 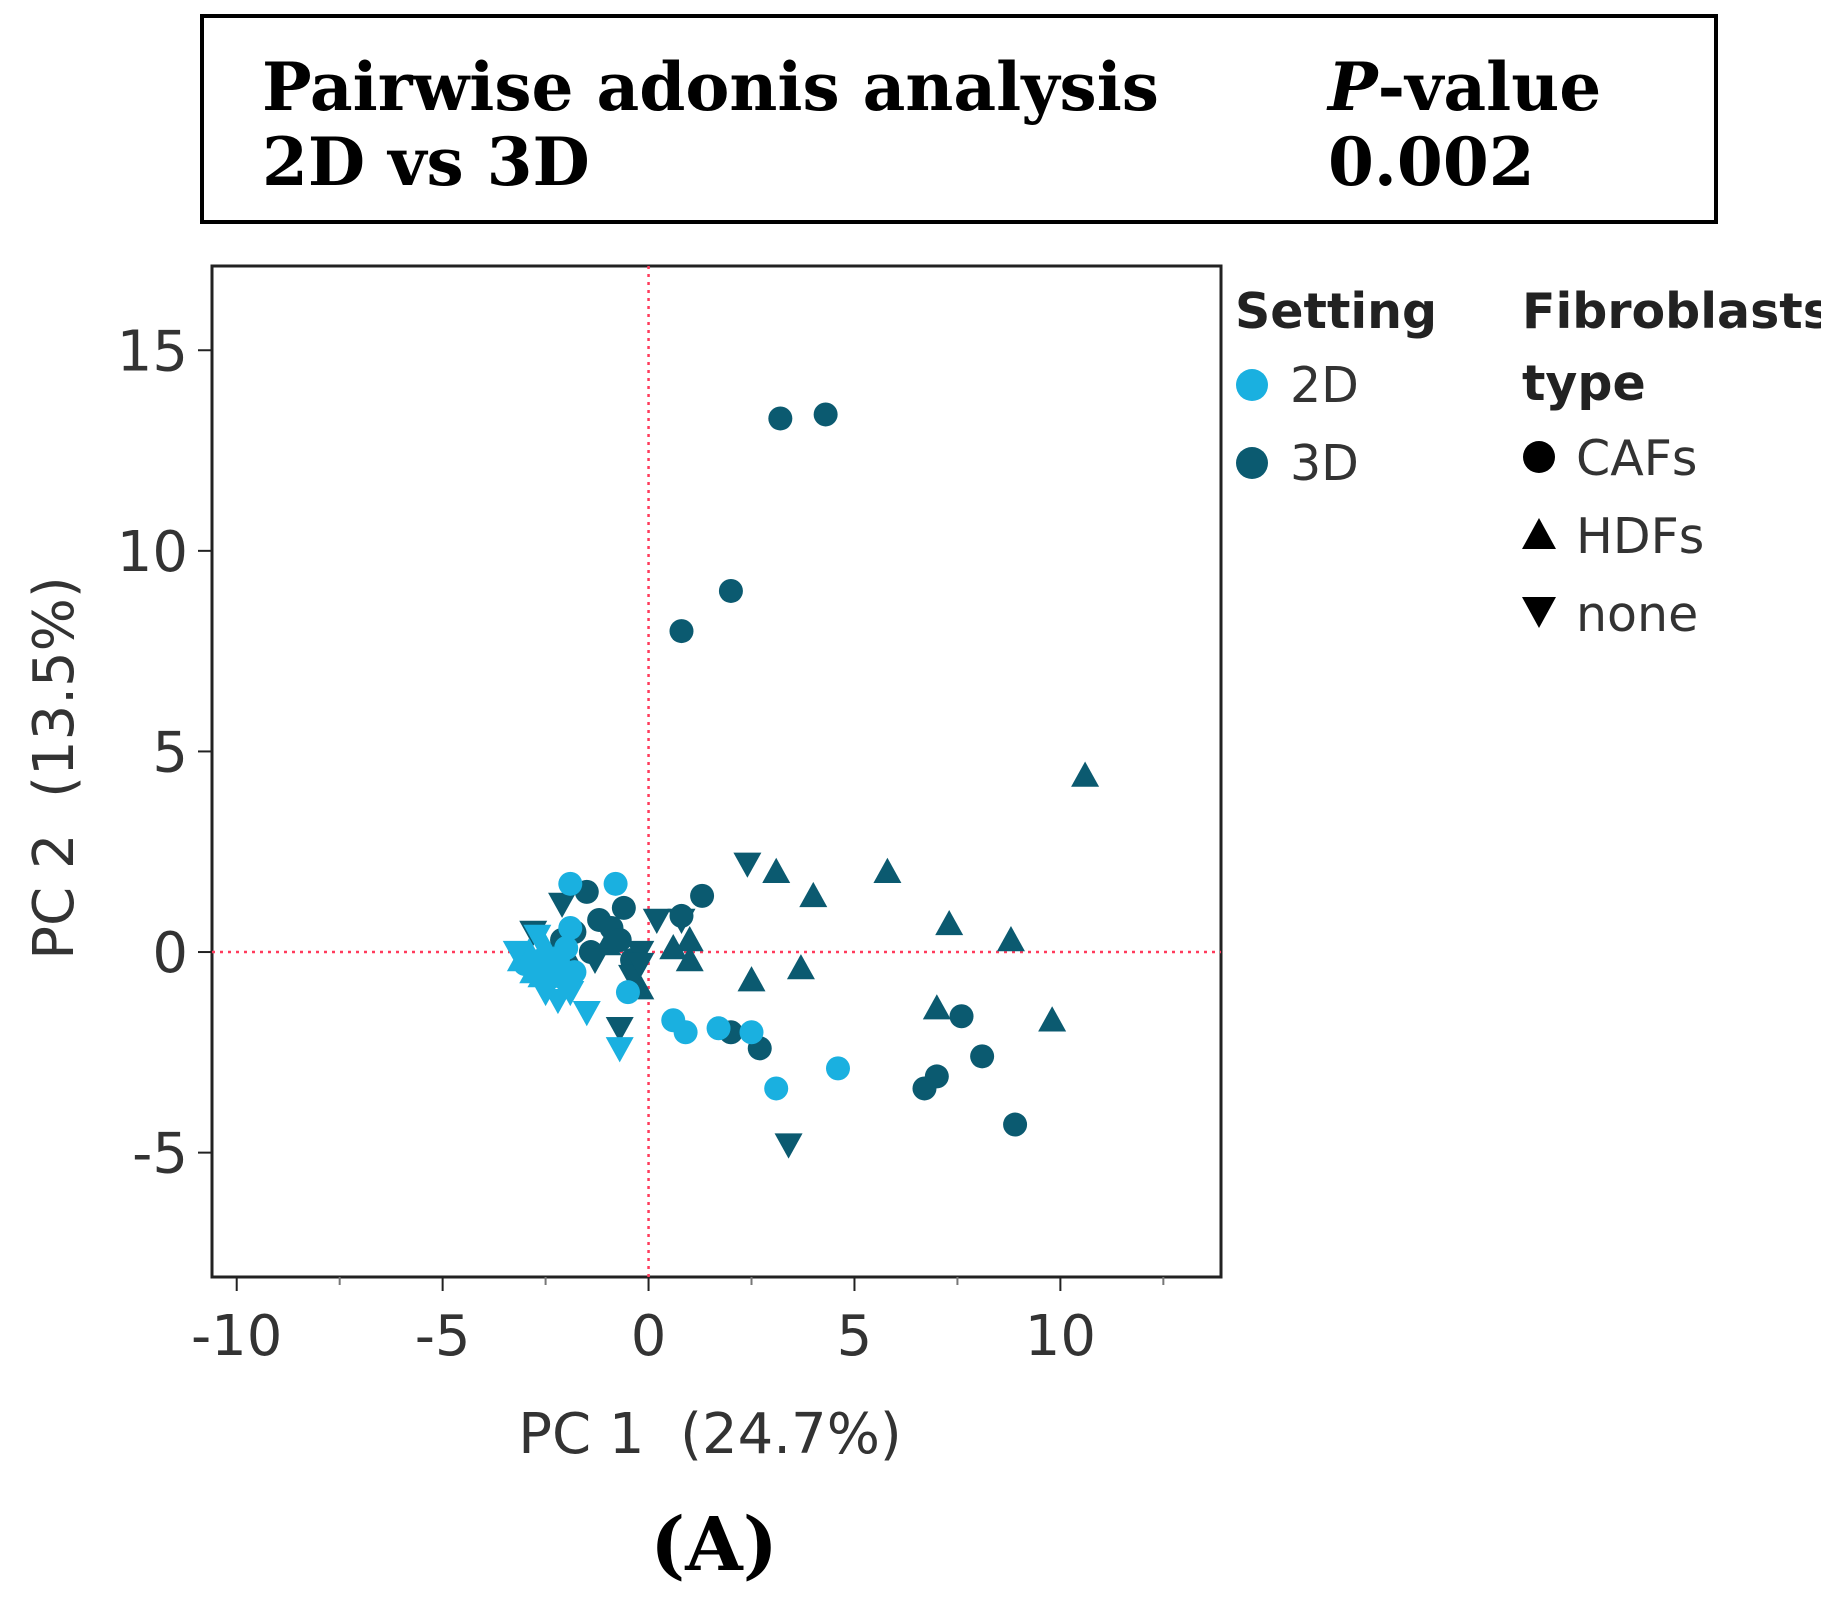 What do you see at coordinates (1324, 385) in the screenshot?
I see `legend-2d-label: 2D` at bounding box center [1324, 385].